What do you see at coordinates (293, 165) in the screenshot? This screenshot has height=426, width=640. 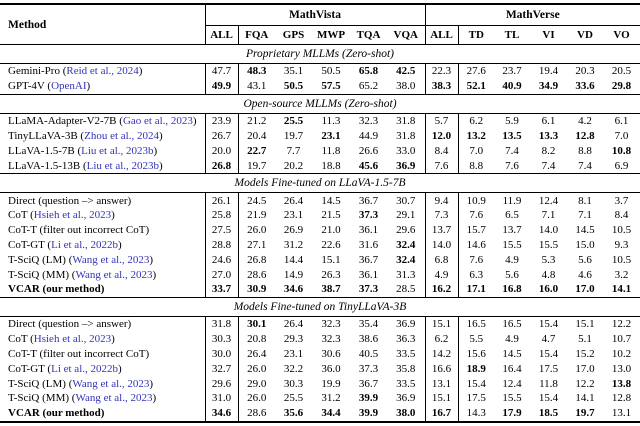 I see `metric-cell: 20.2` at bounding box center [293, 165].